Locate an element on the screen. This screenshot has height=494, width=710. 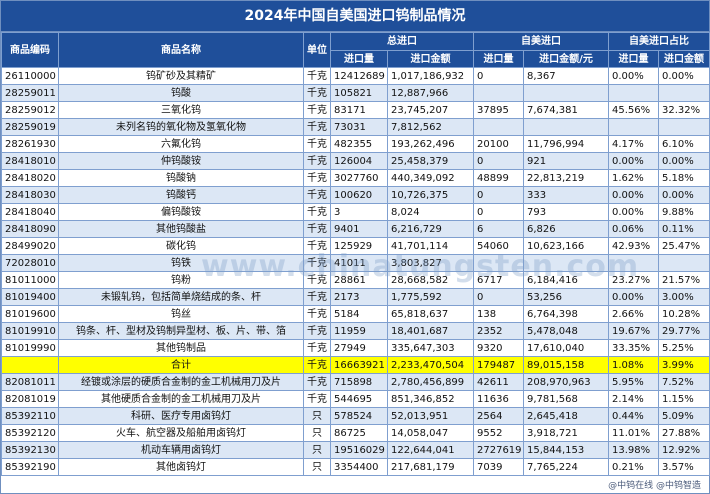
table-row: 28418040 偏钨酸铵 千克 3 8,024 0 793 0.00% 9.88% is located at coordinates (355, 212).